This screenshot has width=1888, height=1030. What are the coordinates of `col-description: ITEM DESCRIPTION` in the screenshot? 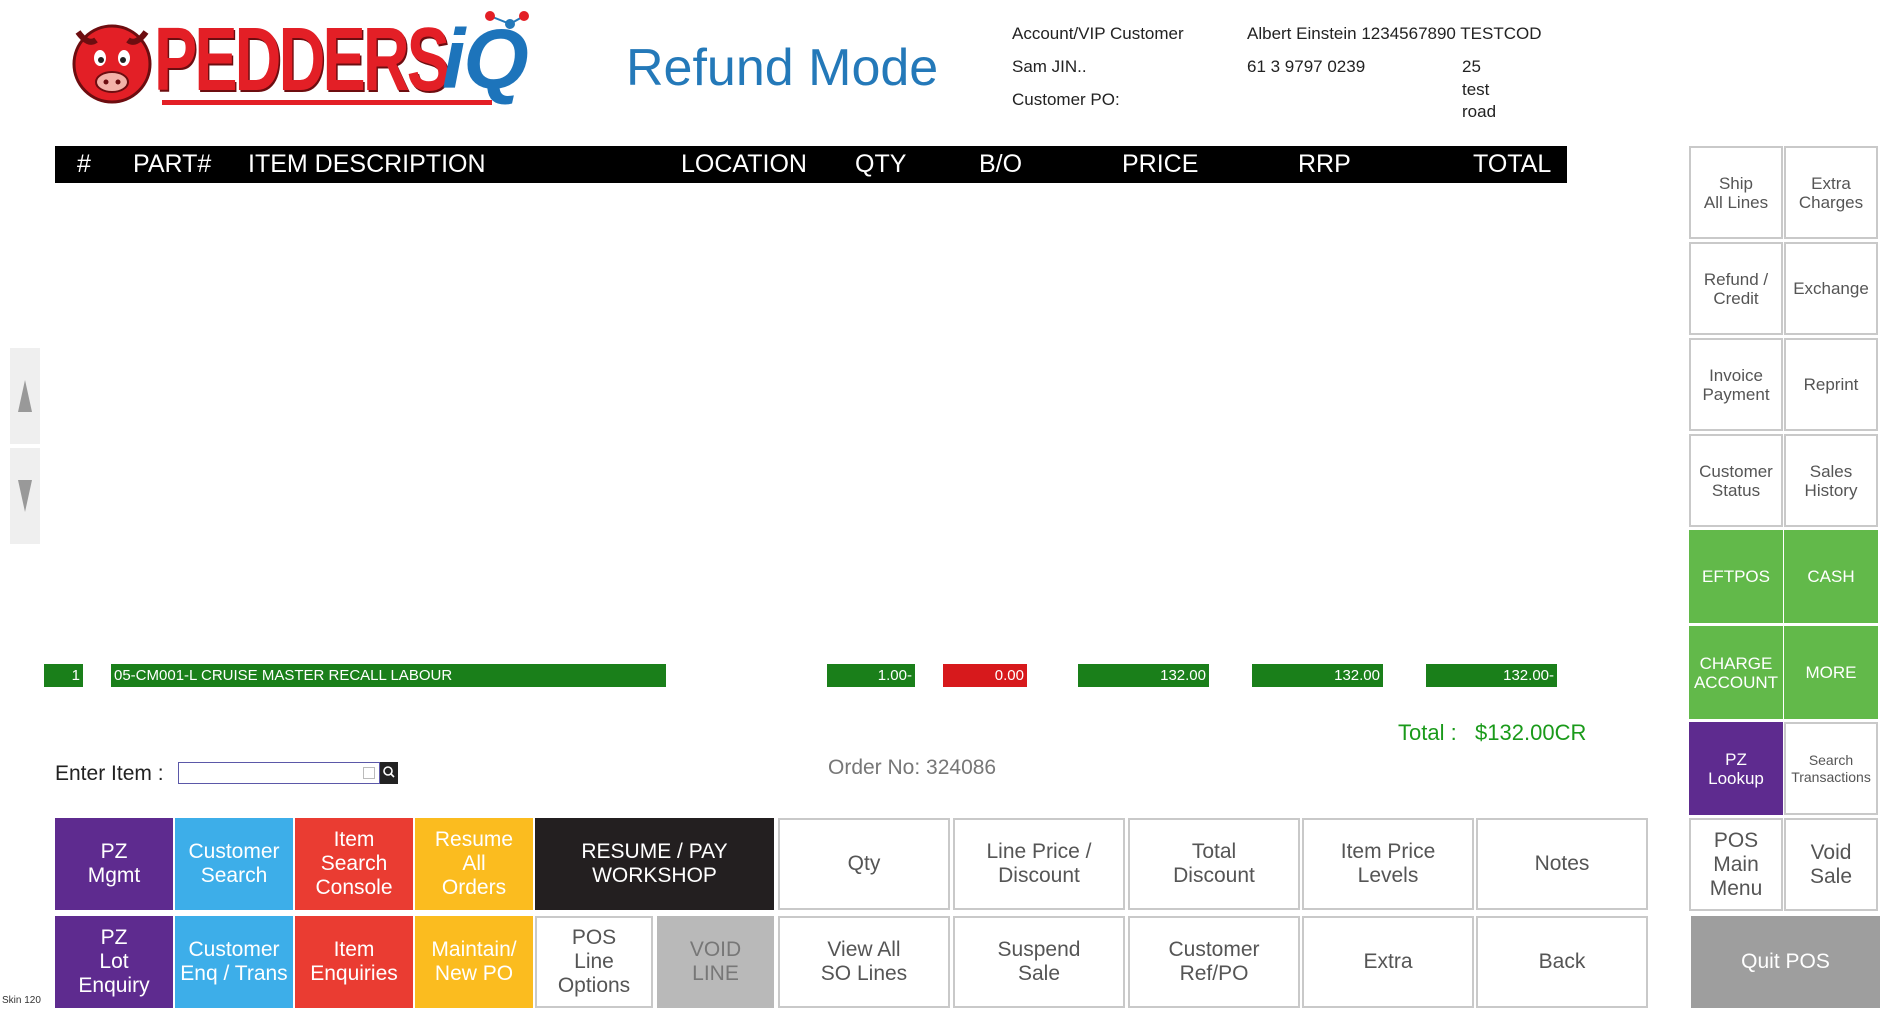 It's located at (367, 164).